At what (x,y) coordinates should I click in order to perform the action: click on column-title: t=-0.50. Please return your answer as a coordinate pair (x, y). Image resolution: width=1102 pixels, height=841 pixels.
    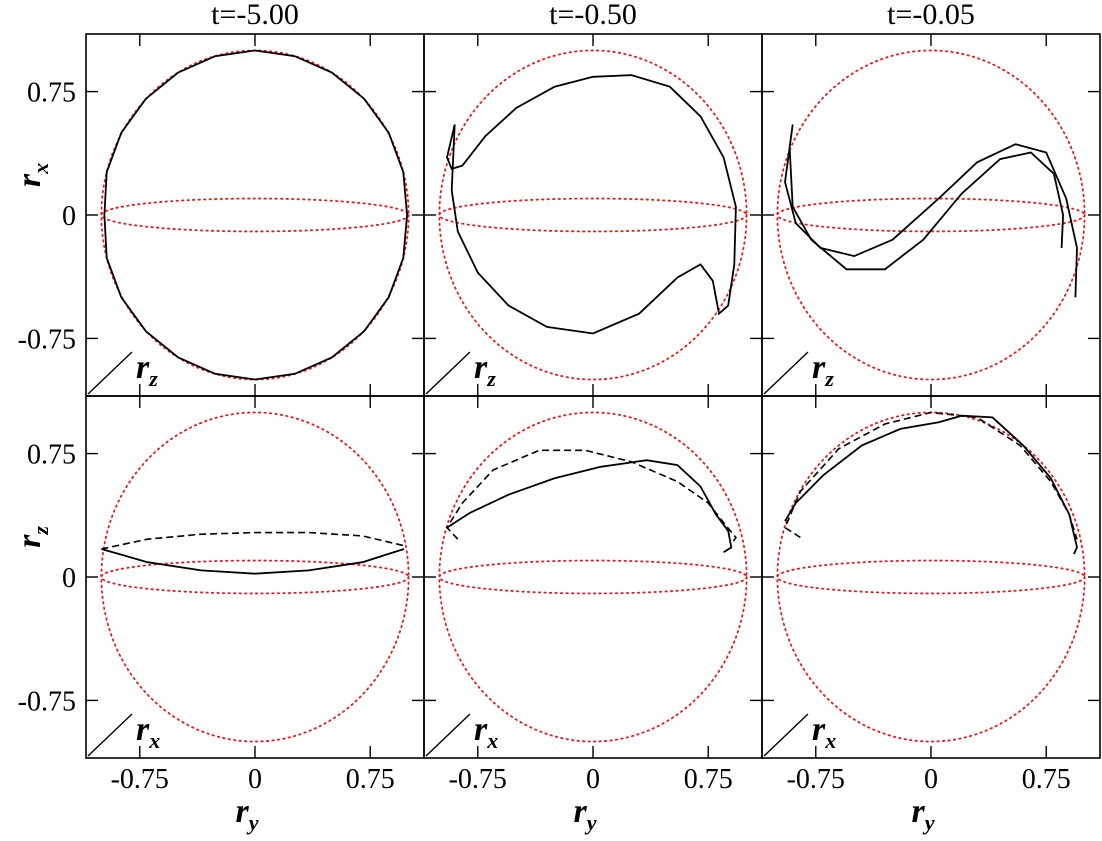
    Looking at the image, I should click on (593, 15).